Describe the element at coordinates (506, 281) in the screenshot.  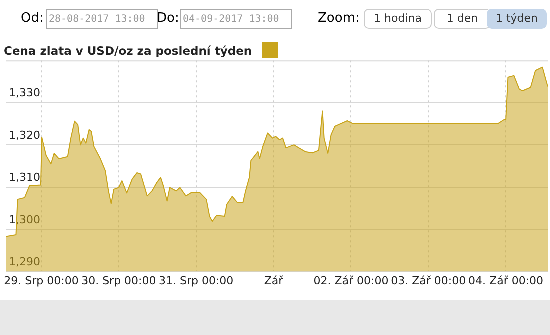
I see `x-tick-label: 04. Zář 00:00` at that location.